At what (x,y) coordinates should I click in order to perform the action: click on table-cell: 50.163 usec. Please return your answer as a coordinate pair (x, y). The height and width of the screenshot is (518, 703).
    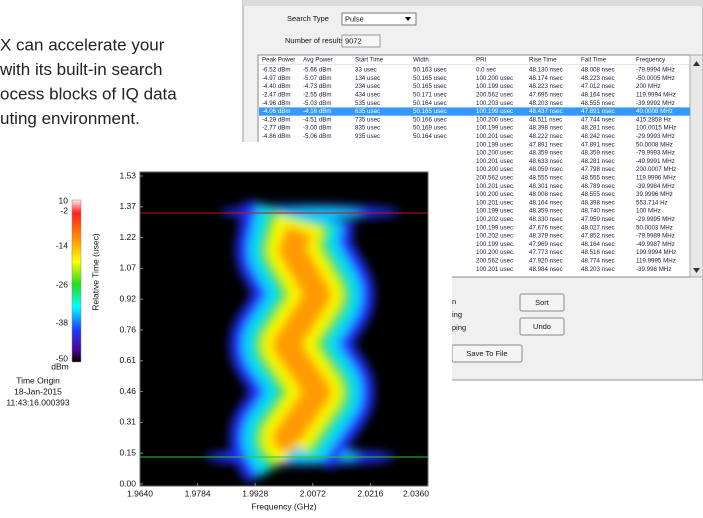
    Looking at the image, I should click on (430, 70).